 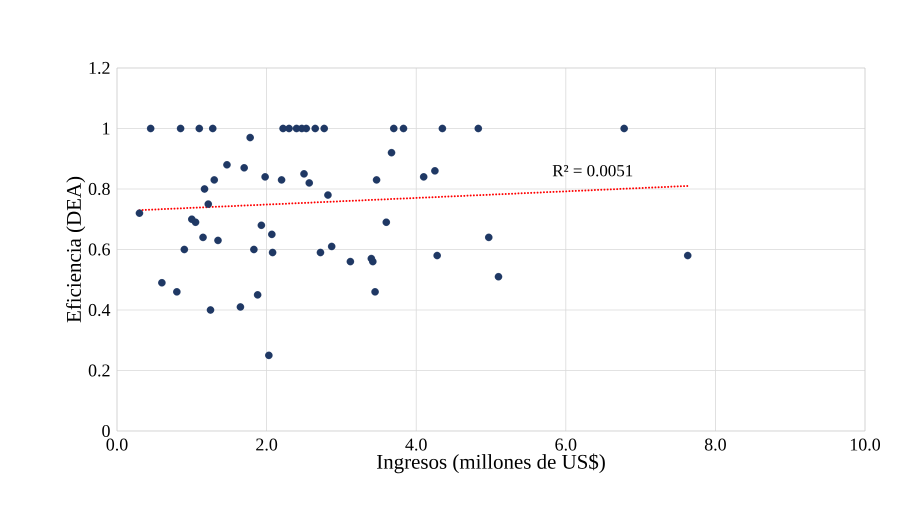 What do you see at coordinates (99, 189) in the screenshot?
I see `y-tick-label: 0.8` at bounding box center [99, 189].